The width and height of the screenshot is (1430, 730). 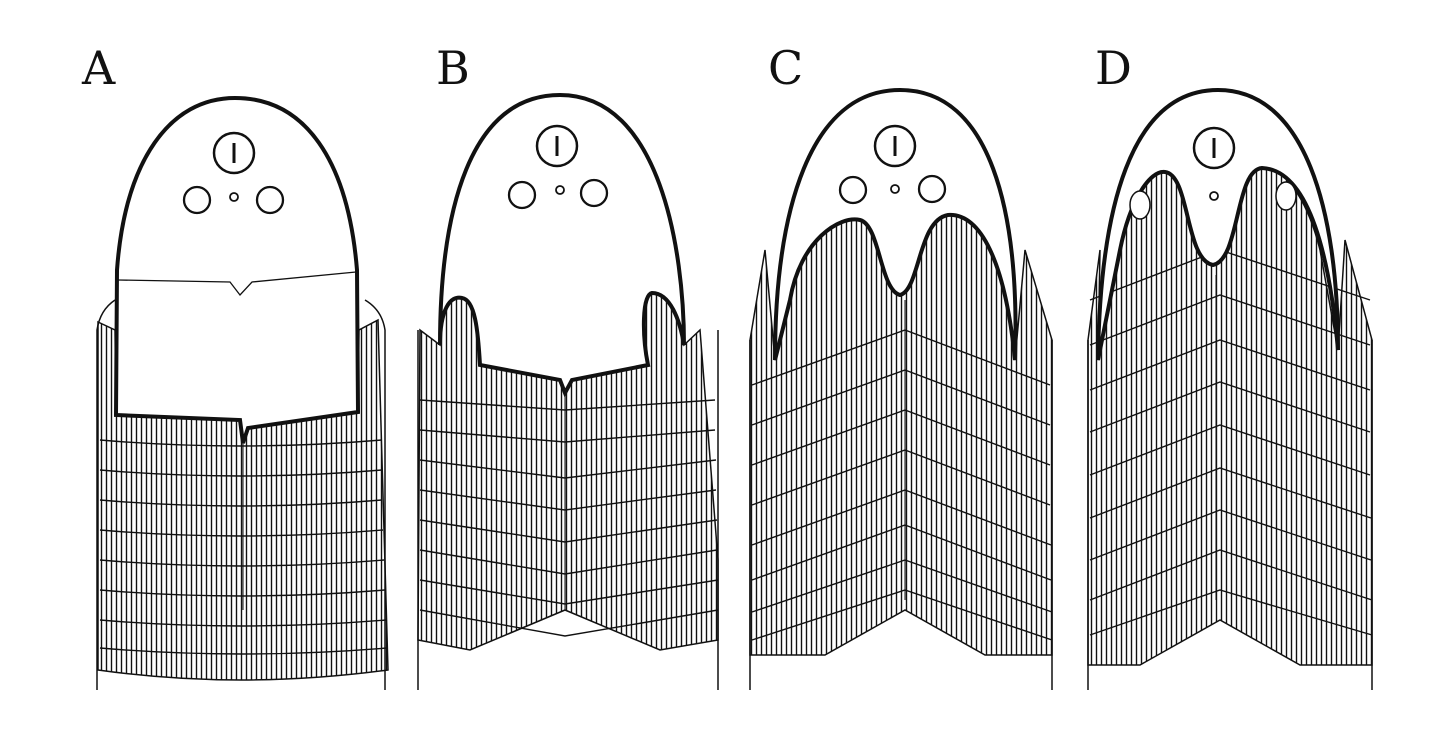 What do you see at coordinates (785, 68) in the screenshot?
I see `panel-label-c: C` at bounding box center [785, 68].